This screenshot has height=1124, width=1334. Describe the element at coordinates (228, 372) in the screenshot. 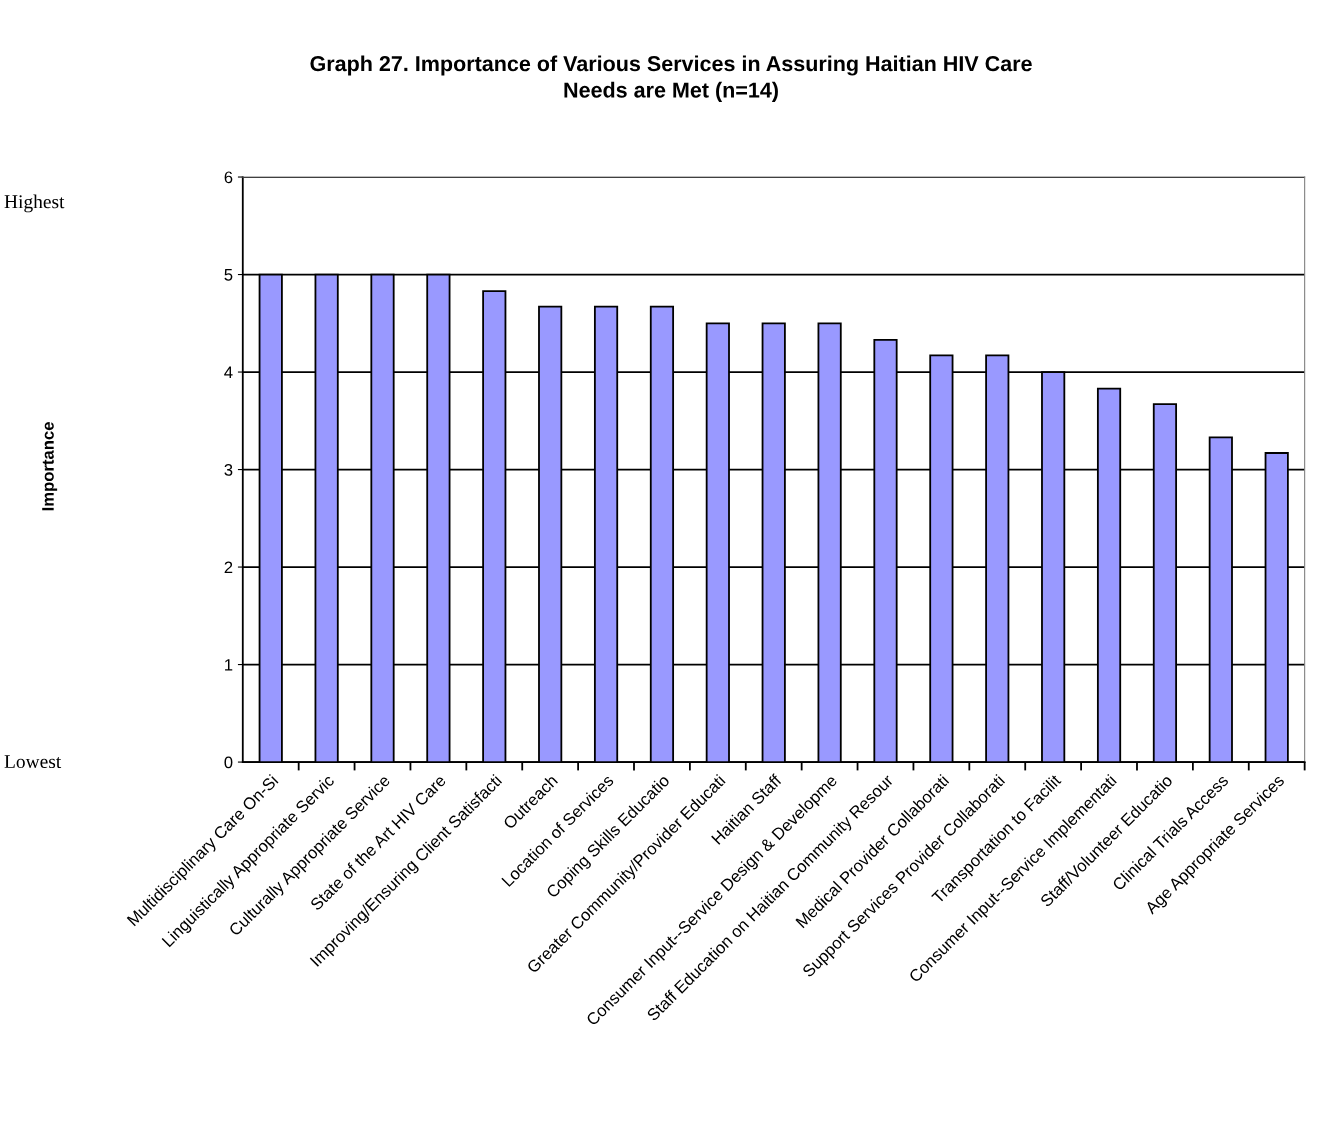

I see `y-tick-label: 4` at that location.